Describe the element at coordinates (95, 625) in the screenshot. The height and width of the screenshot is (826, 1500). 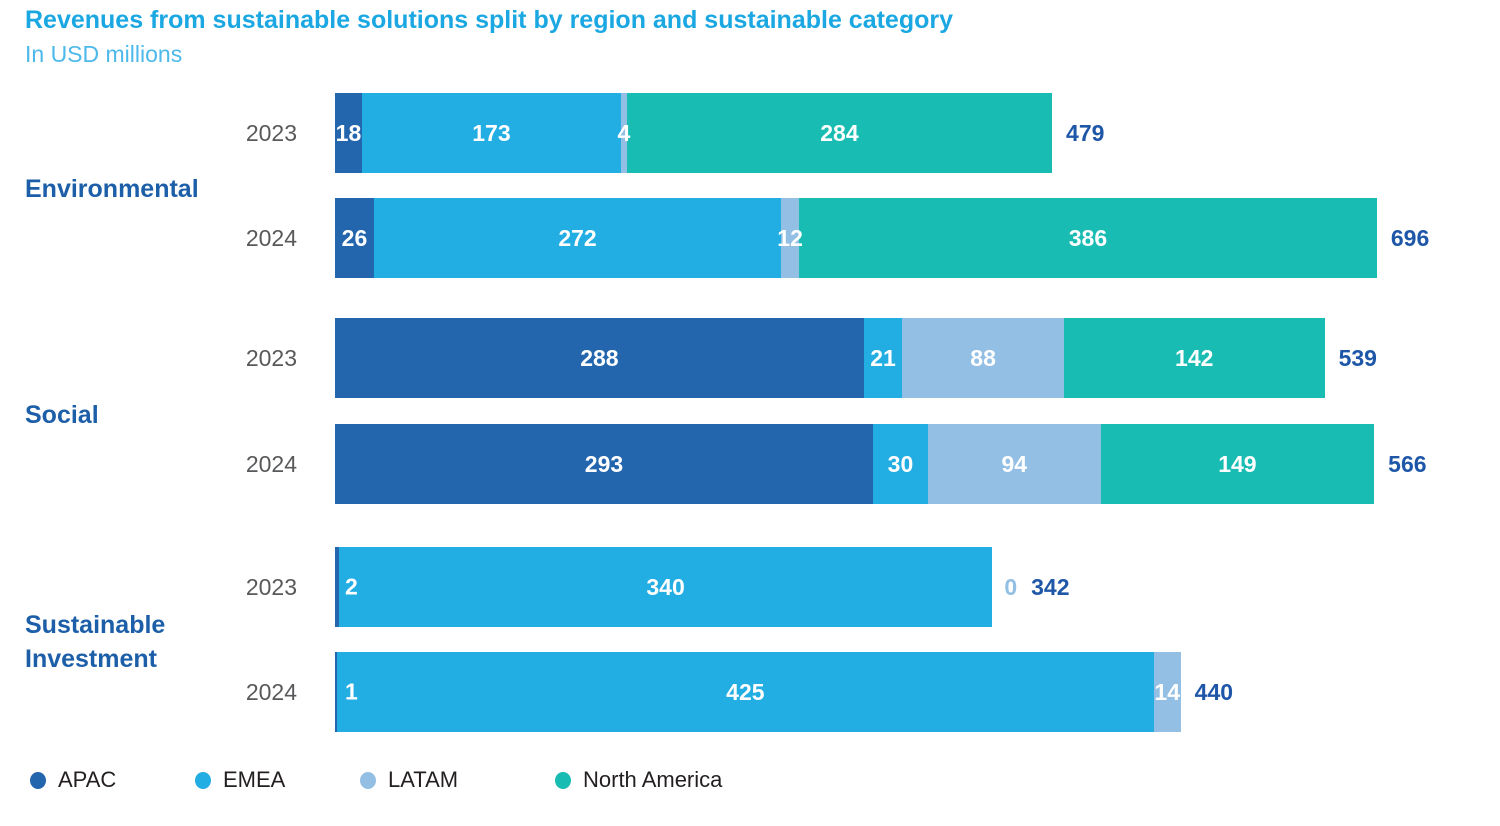
I see `category-label-line: Sustainable` at that location.